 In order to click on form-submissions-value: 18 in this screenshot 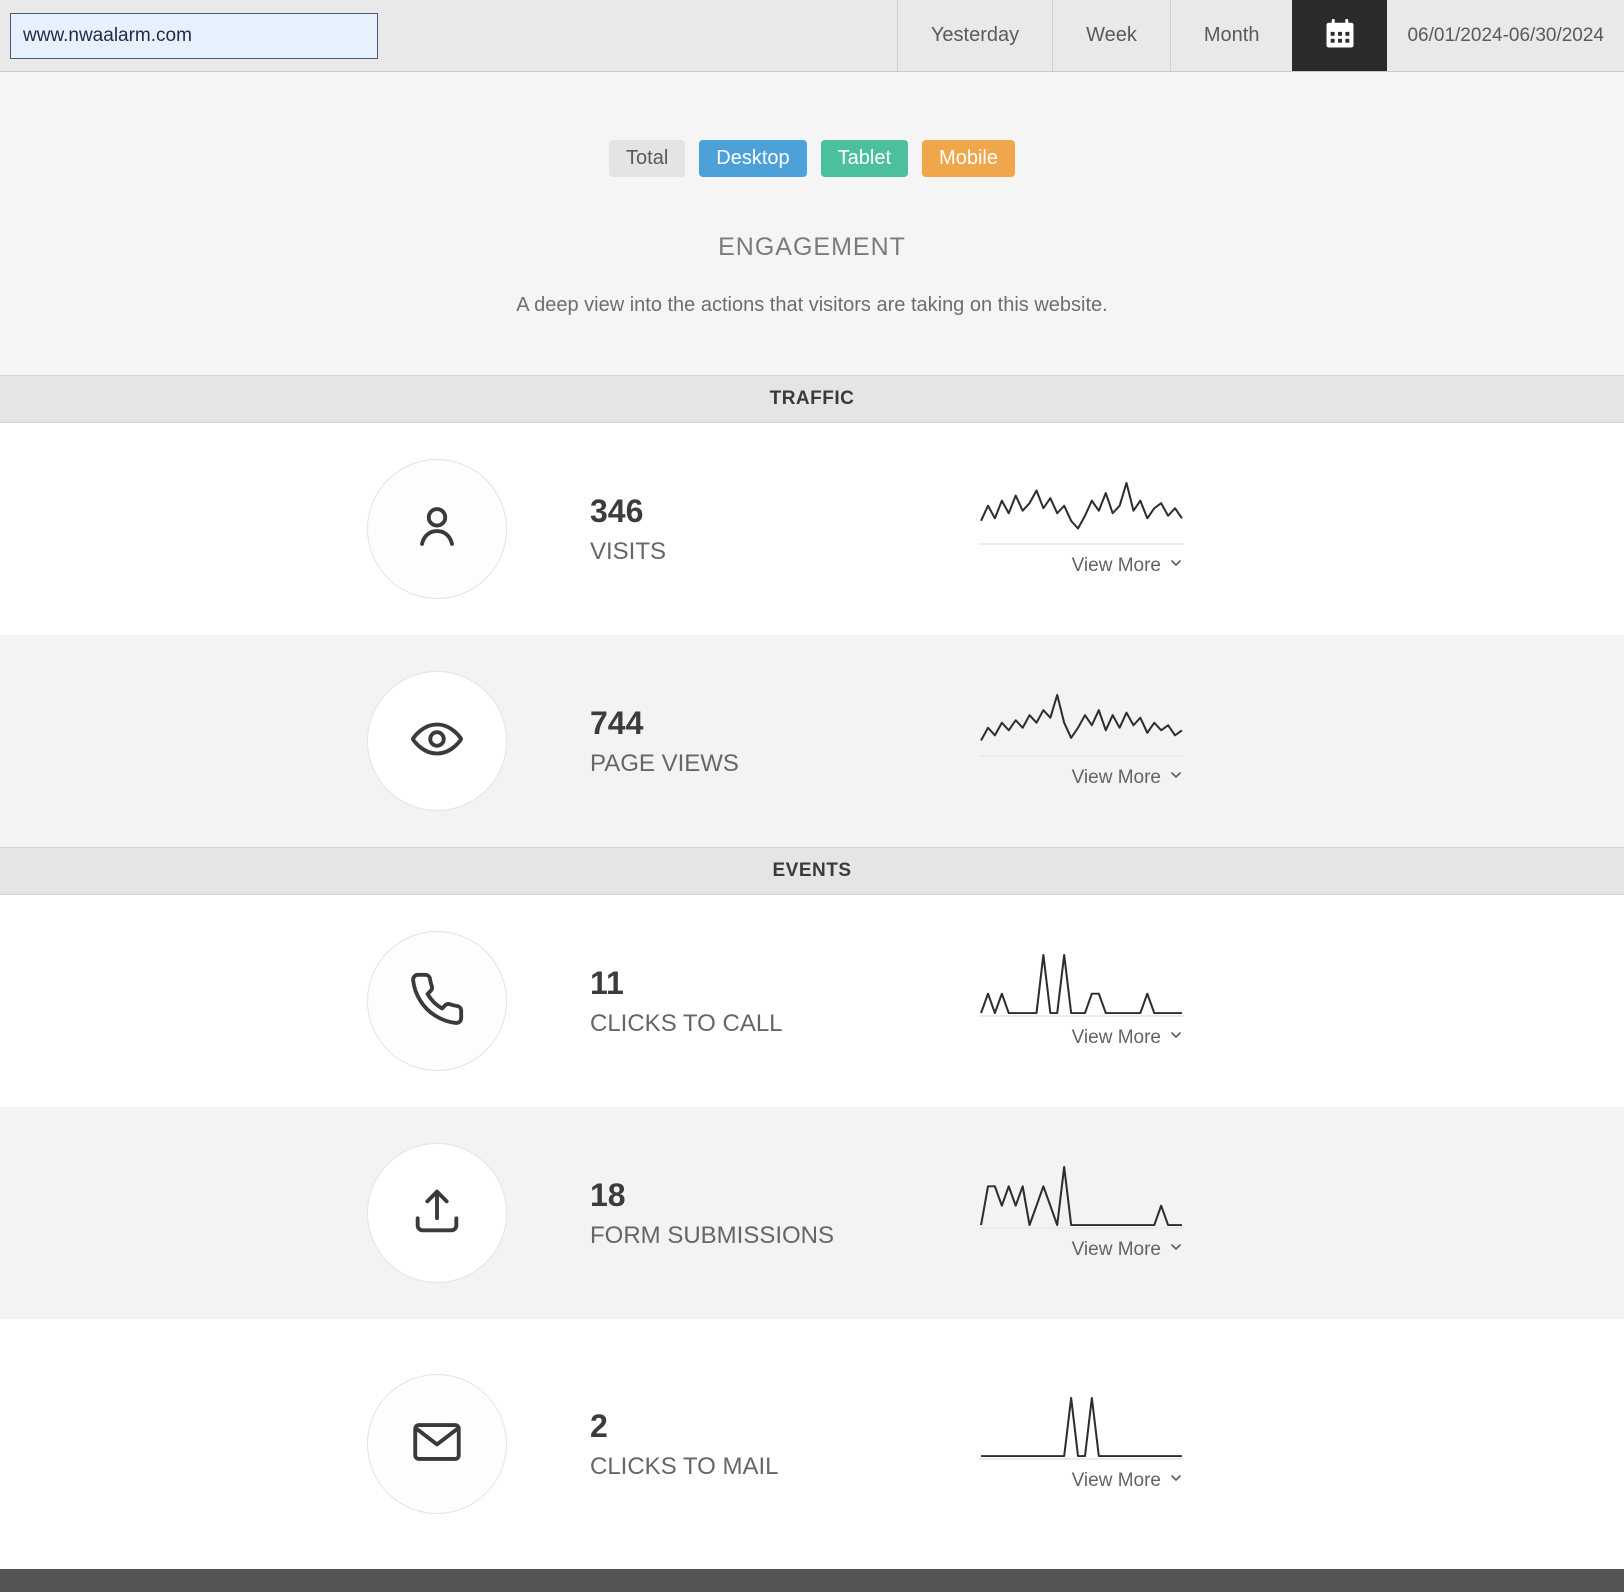, I will do `click(608, 1194)`.